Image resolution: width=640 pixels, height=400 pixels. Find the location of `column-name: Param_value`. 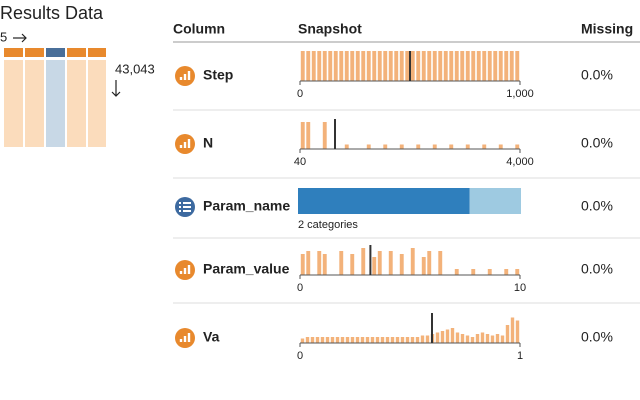

column-name: Param_value is located at coordinates (246, 269).